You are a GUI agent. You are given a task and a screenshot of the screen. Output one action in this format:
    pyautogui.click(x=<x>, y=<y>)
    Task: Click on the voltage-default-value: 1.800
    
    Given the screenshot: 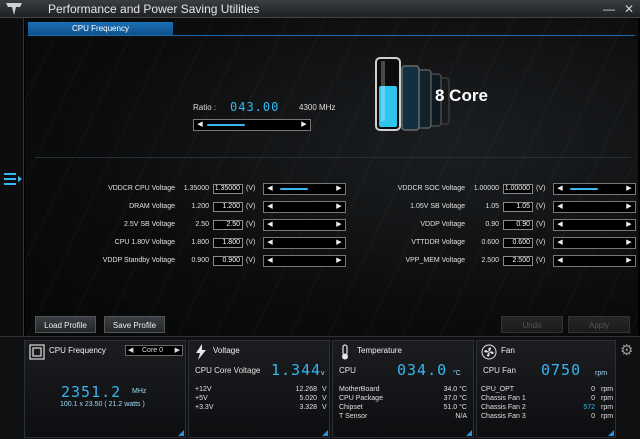 What is the action you would take?
    pyautogui.click(x=200, y=242)
    